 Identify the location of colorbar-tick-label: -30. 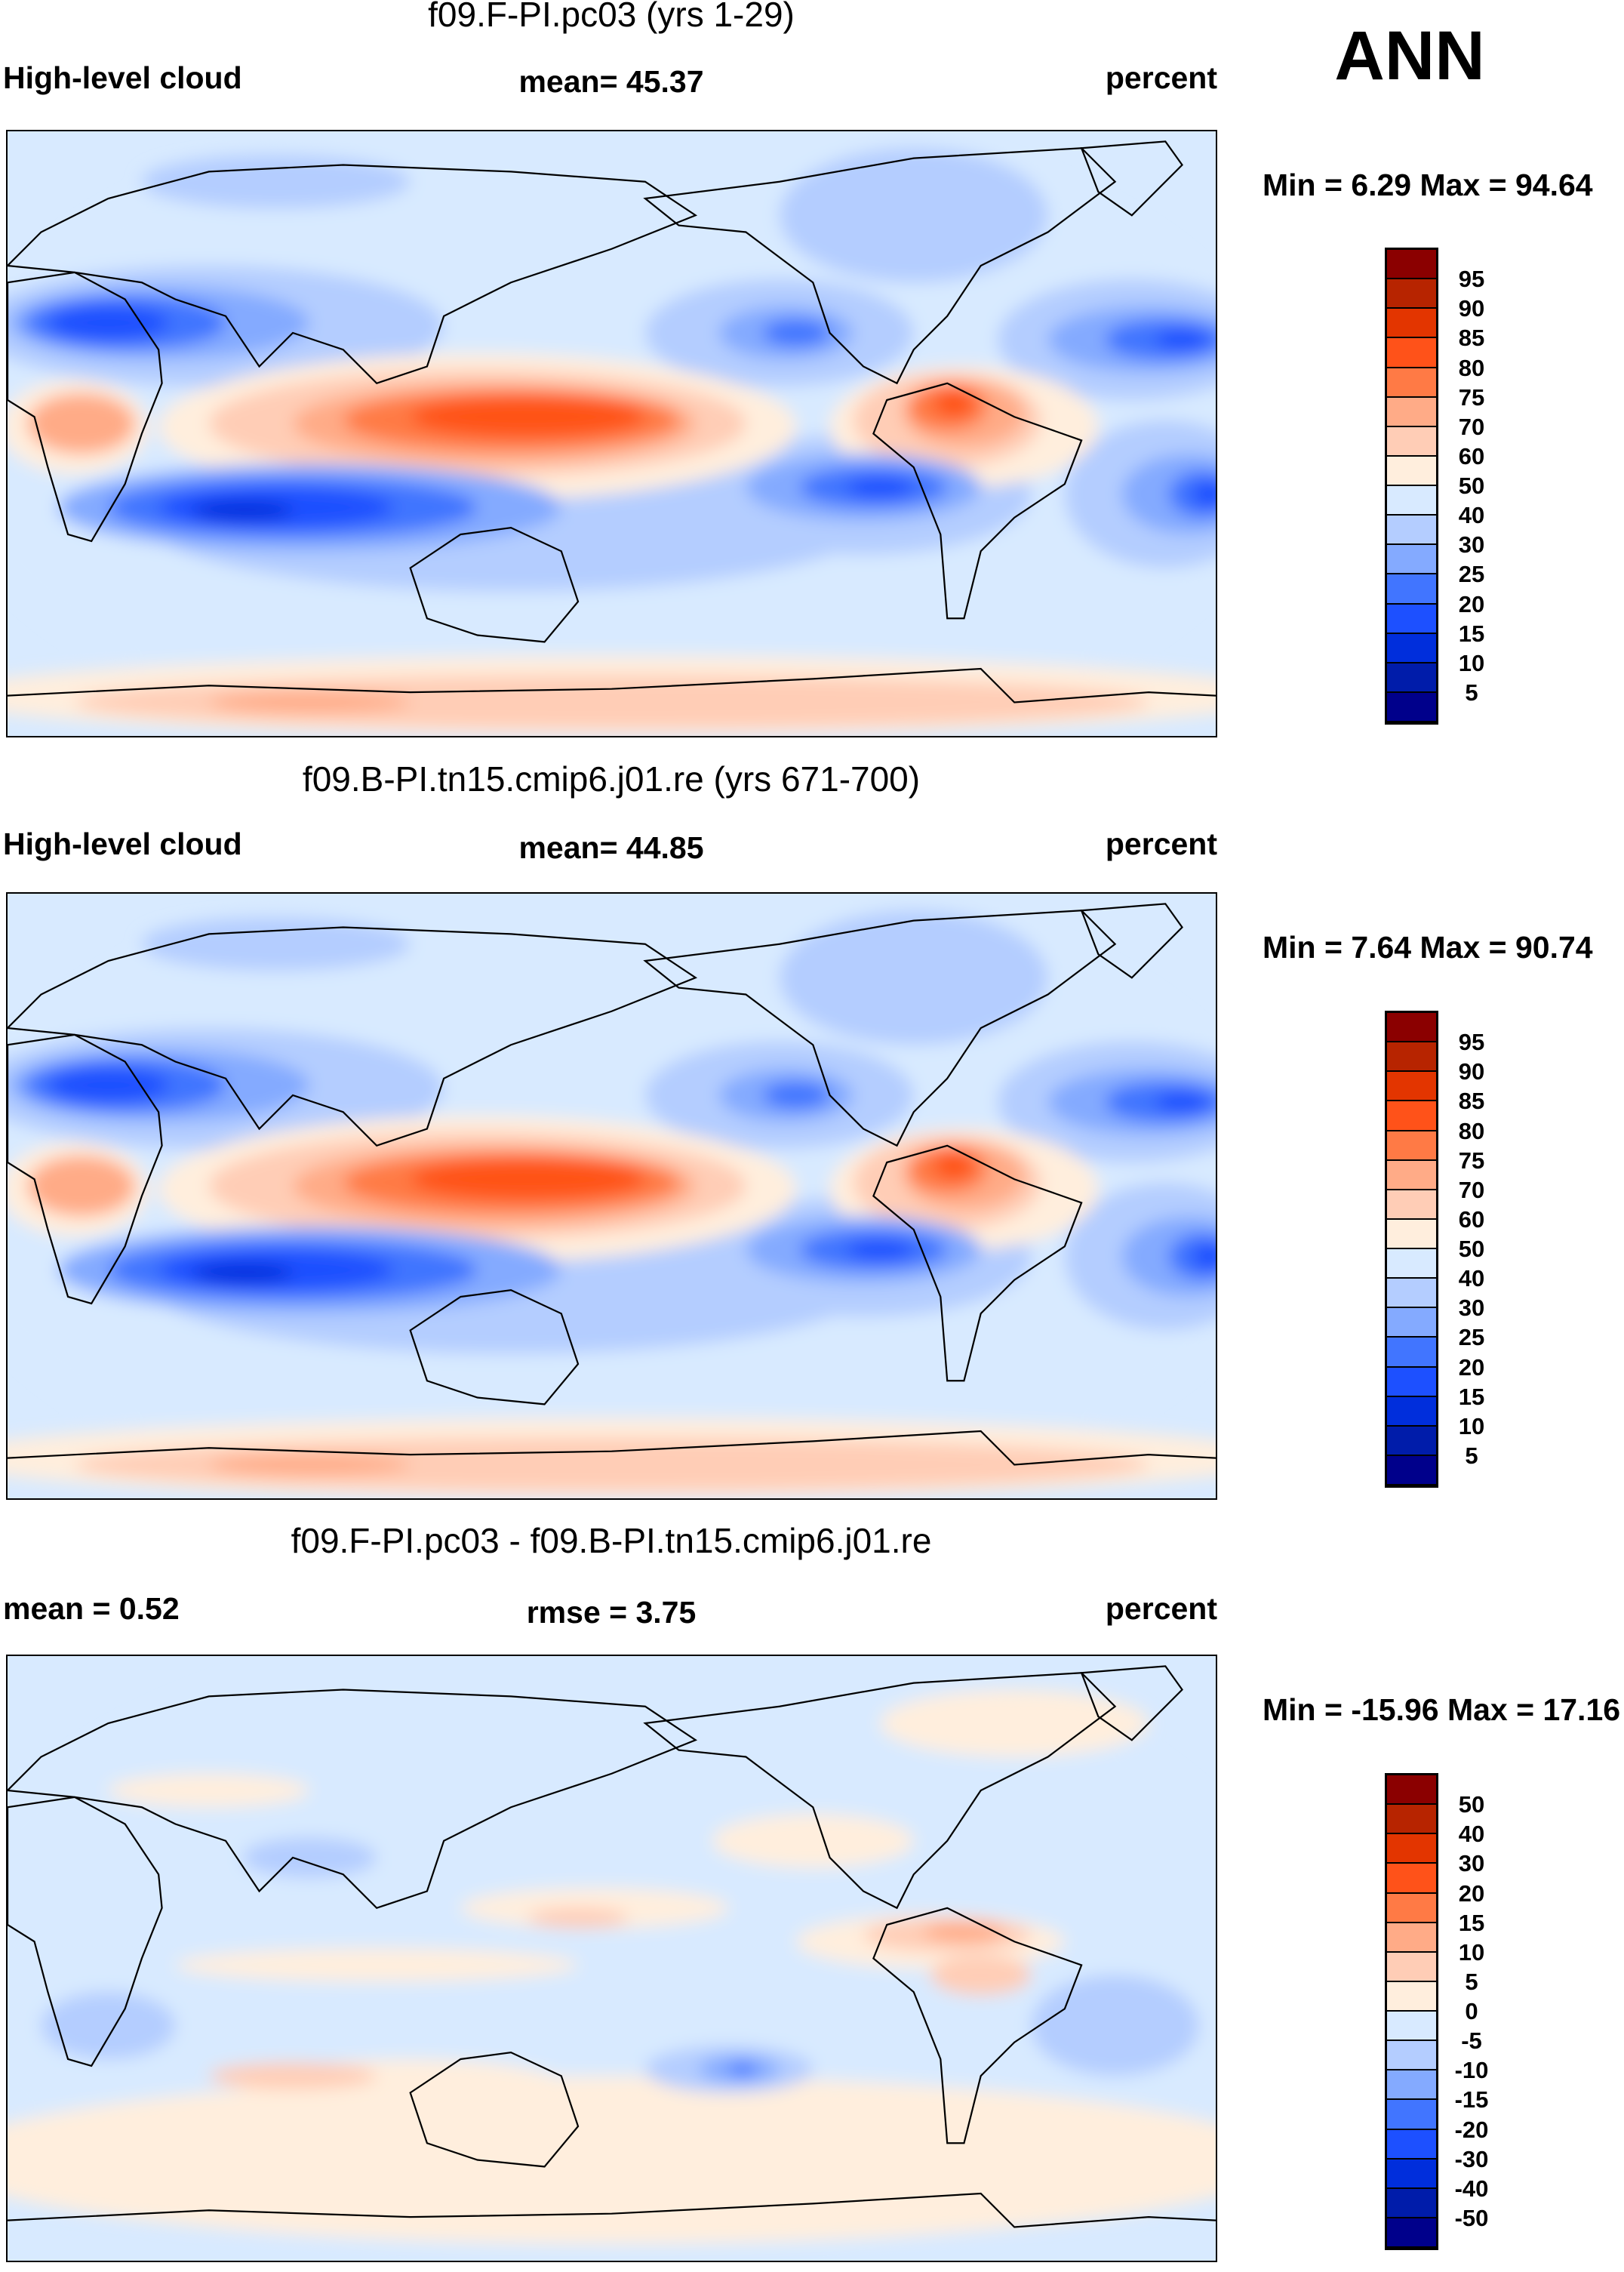
(1471, 2158).